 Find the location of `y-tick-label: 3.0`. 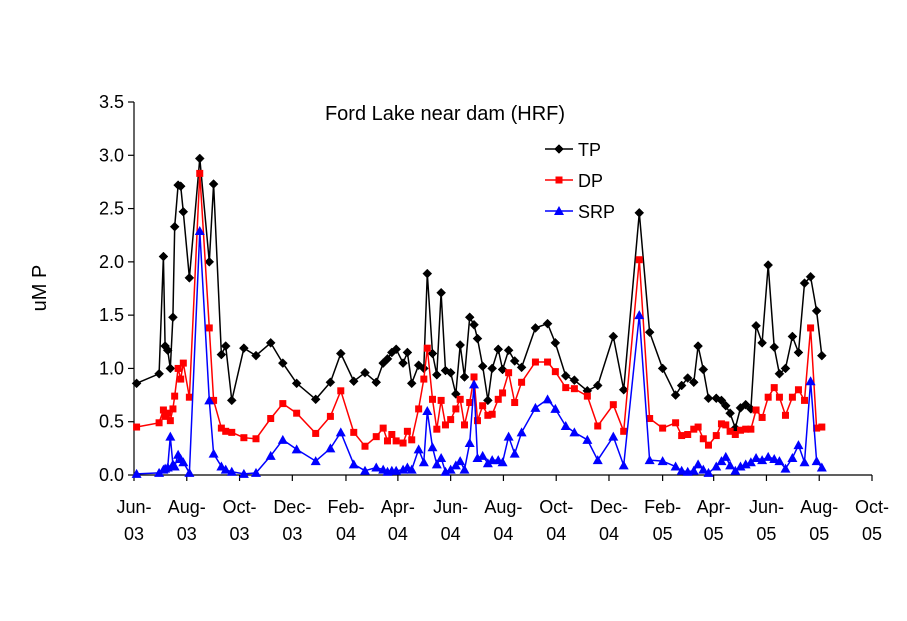

y-tick-label: 3.0 is located at coordinates (111, 155).